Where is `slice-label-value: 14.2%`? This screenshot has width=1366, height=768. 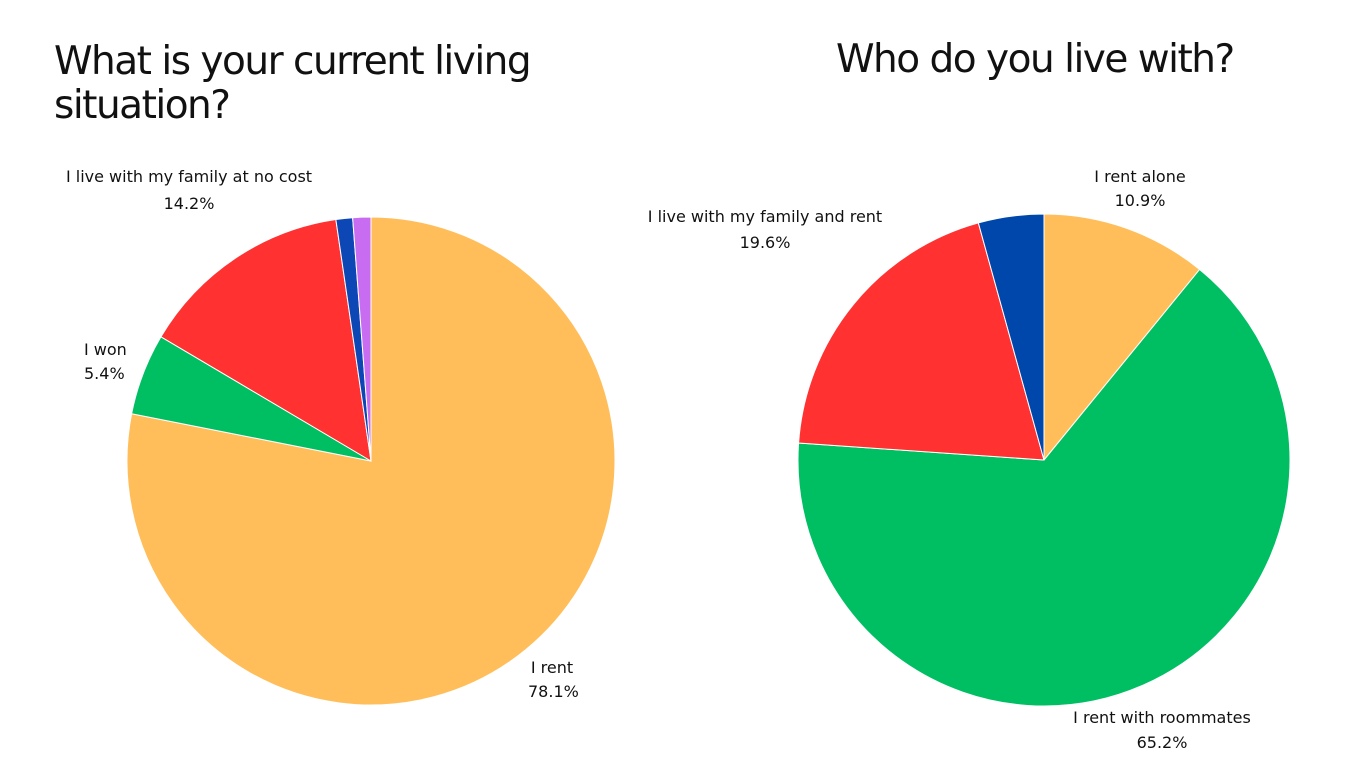
slice-label-value: 14.2% is located at coordinates (189, 203).